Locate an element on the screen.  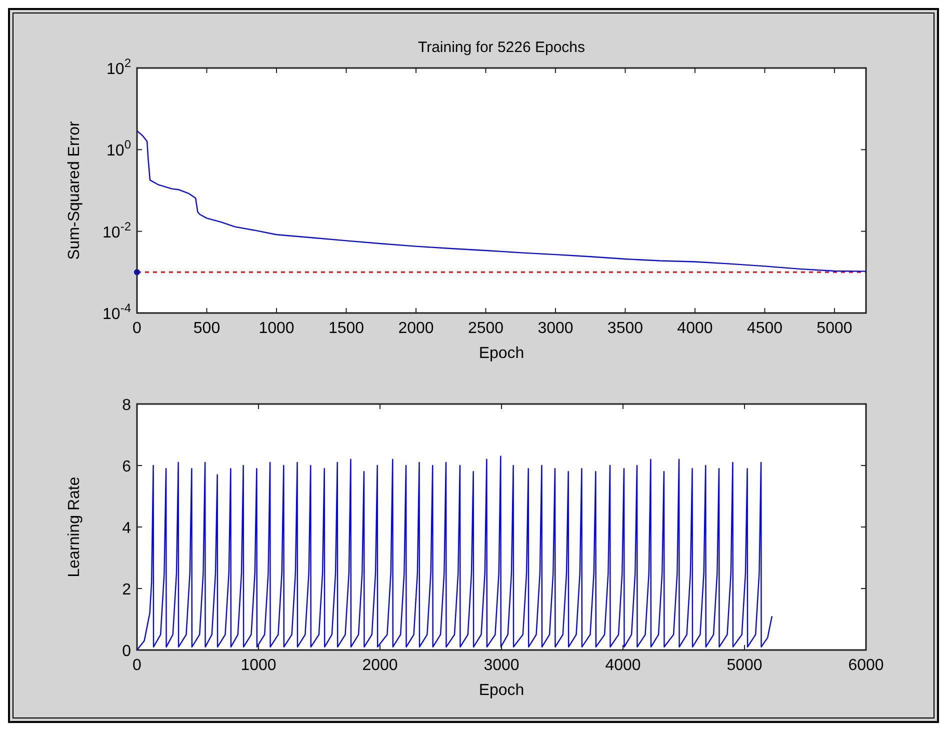
y-tick-label: 8 is located at coordinates (127, 405).